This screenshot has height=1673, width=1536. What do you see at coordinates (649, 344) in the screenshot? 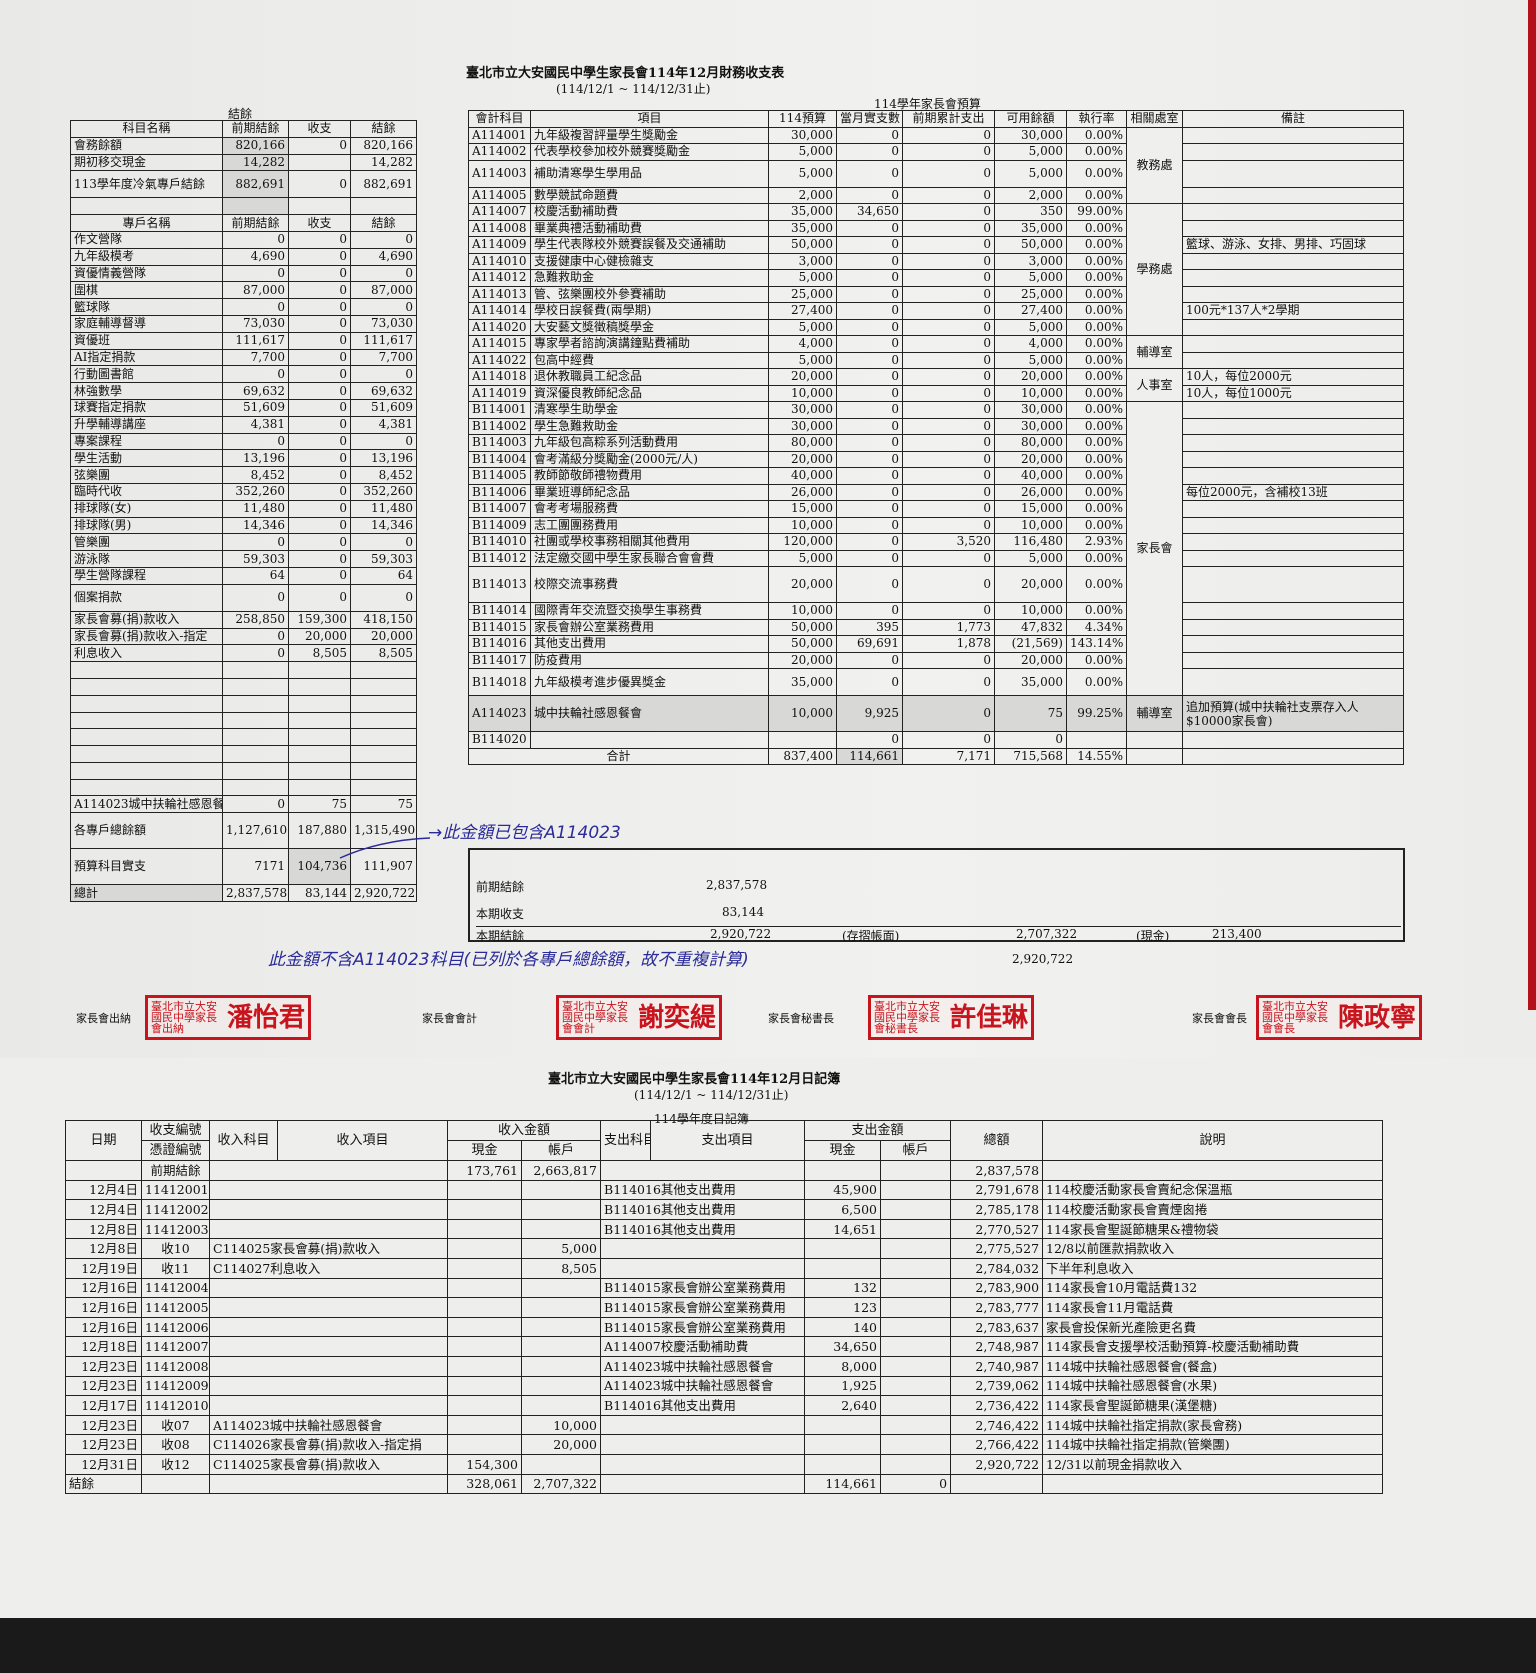
I see `budget-item: 專家學者諮詢演講鐘點費補助` at bounding box center [649, 344].